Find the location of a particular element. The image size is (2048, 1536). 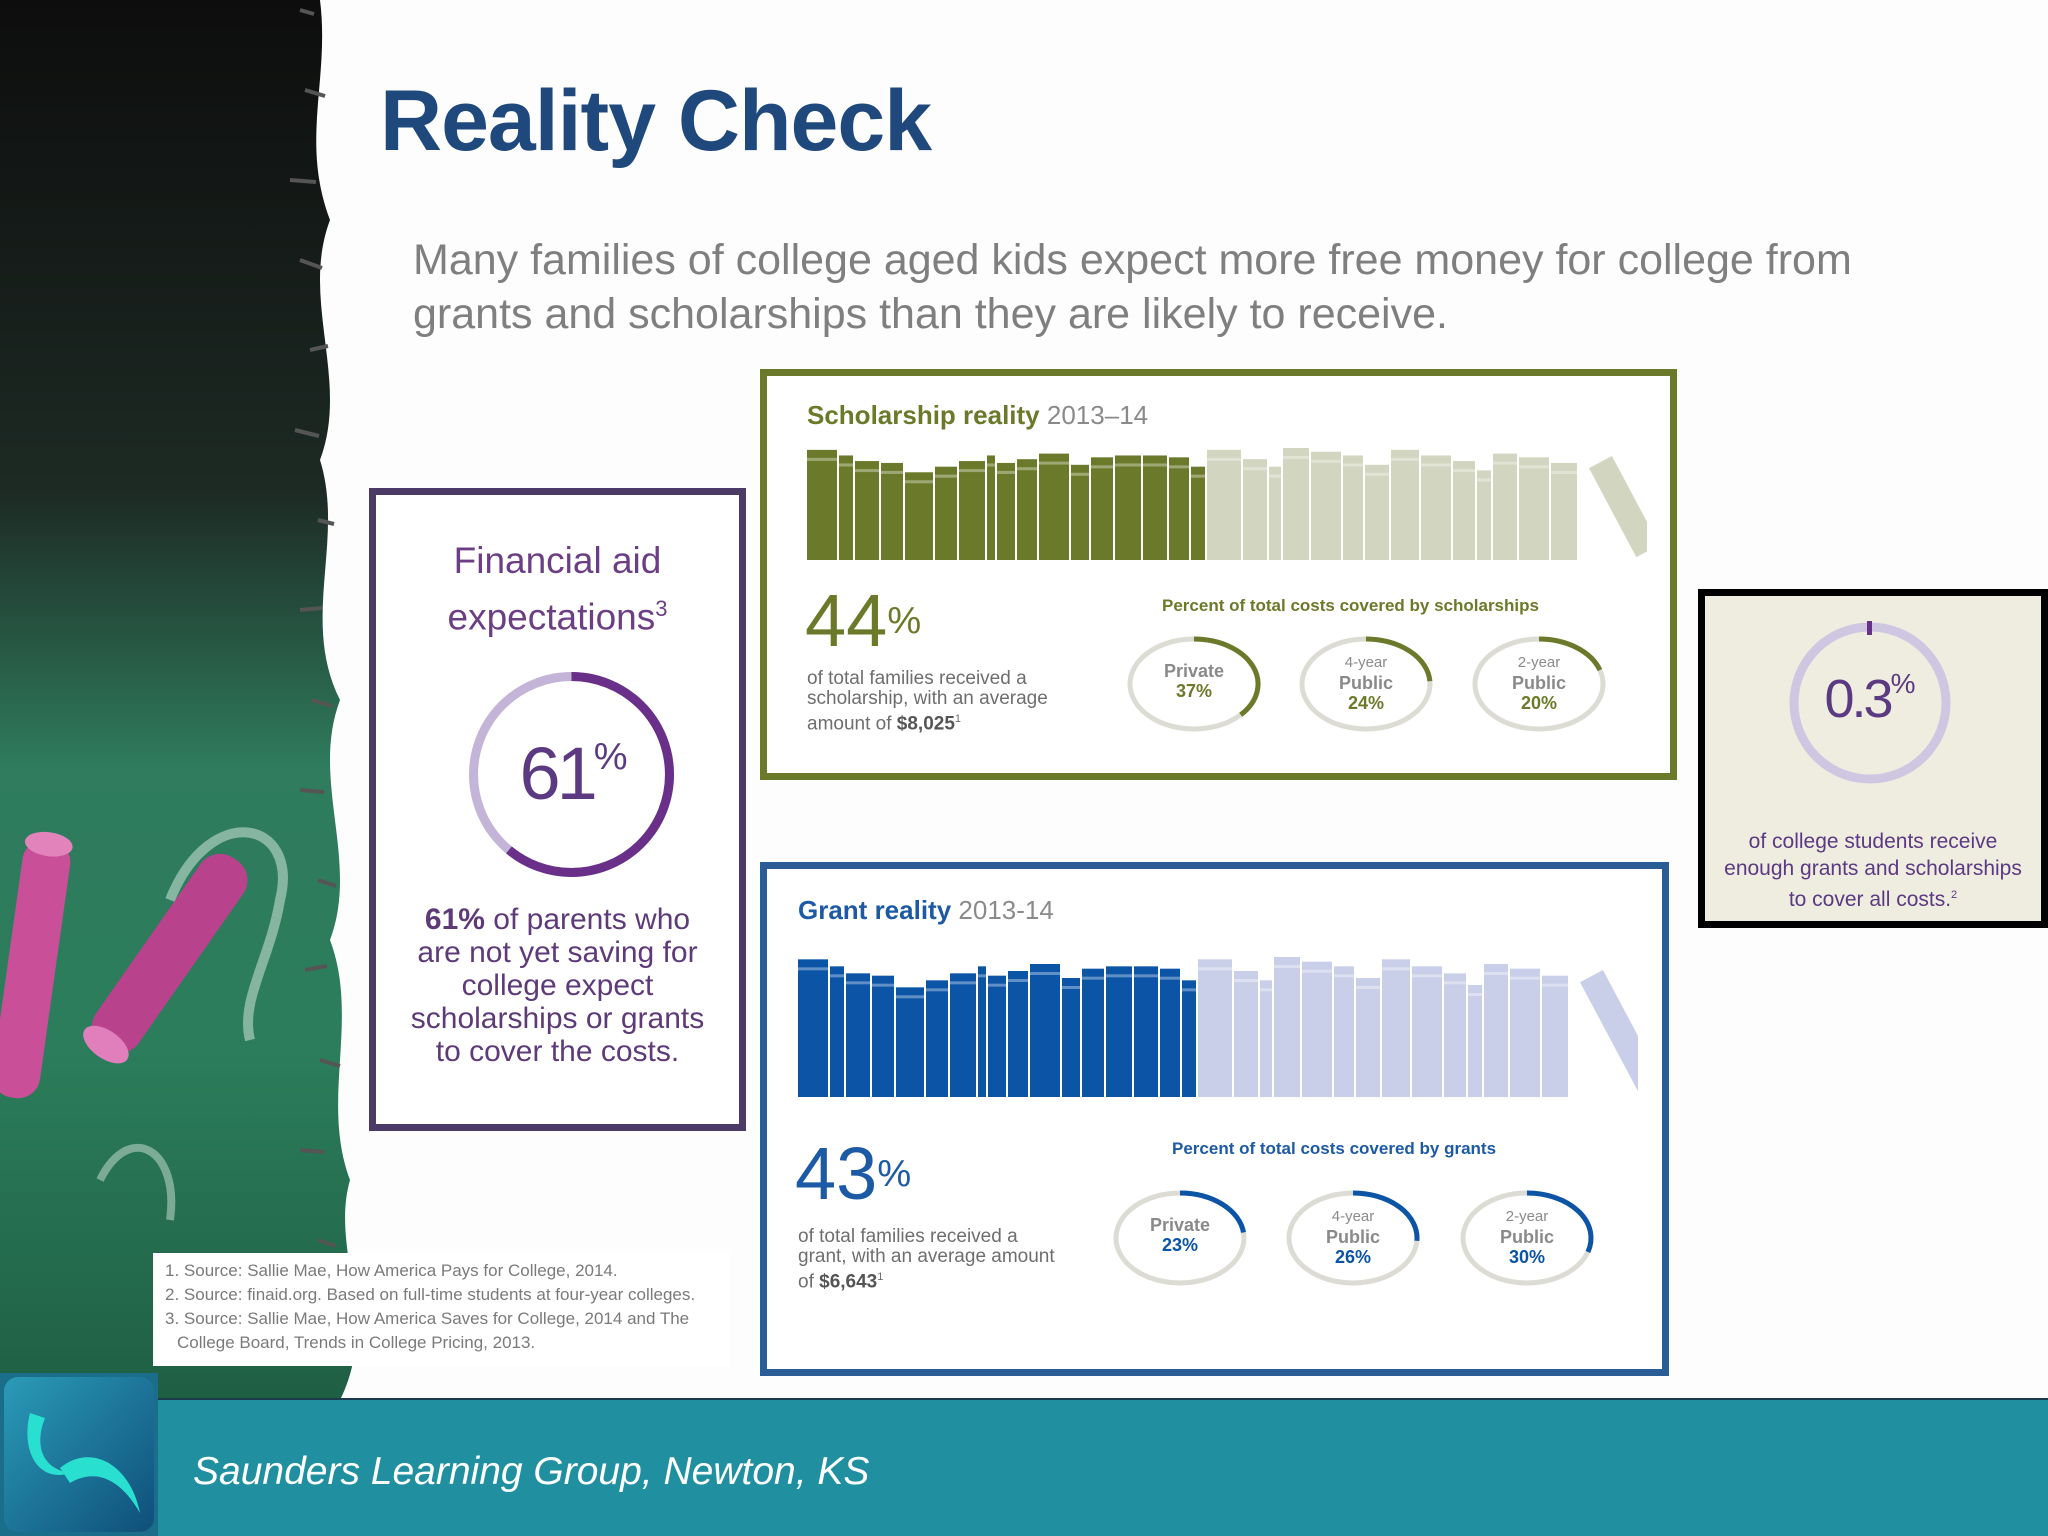

grant-caption: Percent of total costs covered by grants is located at coordinates (1334, 1148).